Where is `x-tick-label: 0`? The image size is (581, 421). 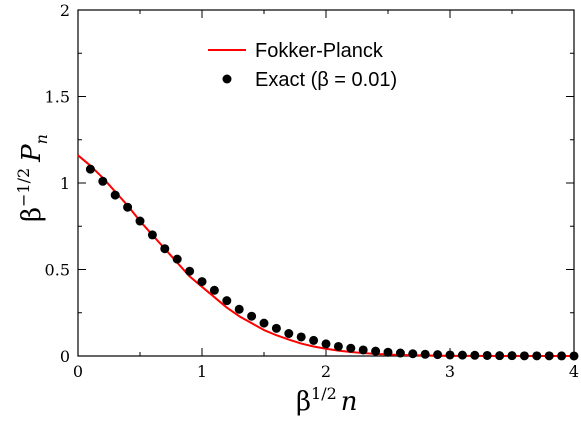
x-tick-label: 0 is located at coordinates (78, 371).